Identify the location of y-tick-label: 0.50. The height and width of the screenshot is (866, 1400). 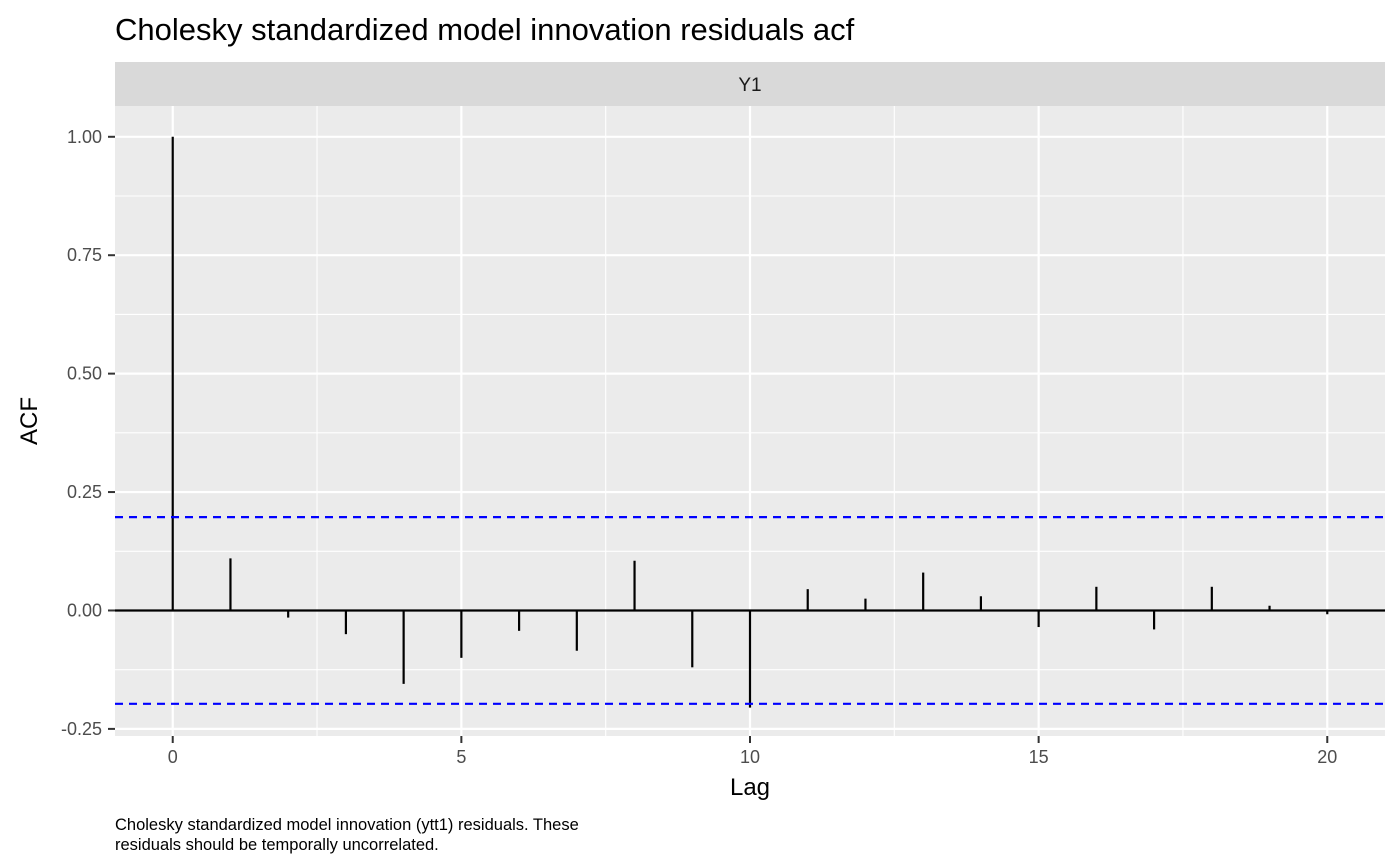
(84, 374).